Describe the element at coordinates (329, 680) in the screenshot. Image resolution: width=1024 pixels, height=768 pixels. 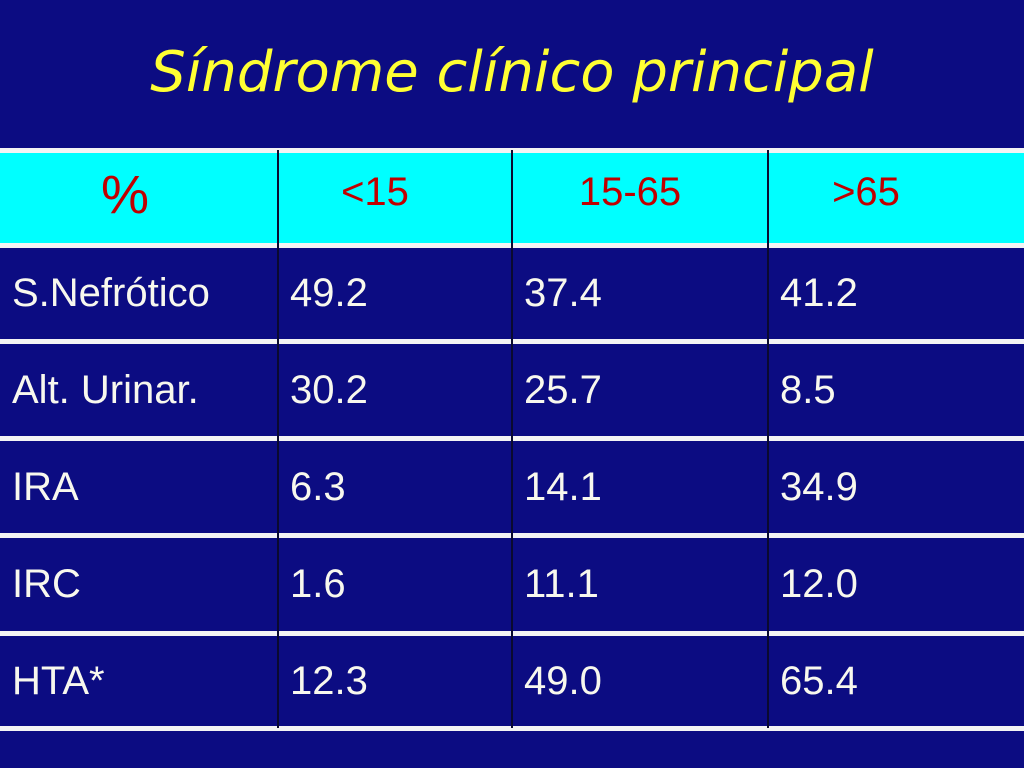
I see `table-cell: 12.3` at that location.